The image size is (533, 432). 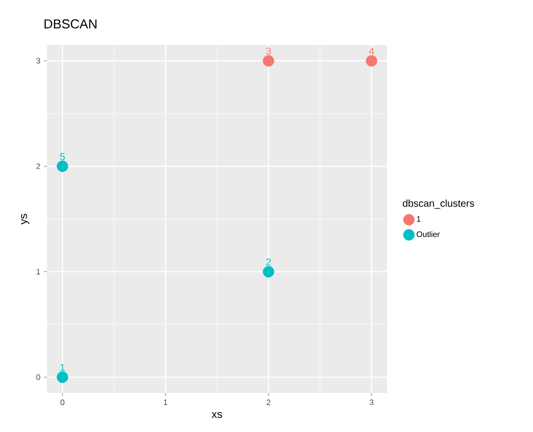 I want to click on annotation: 5, so click(x=62, y=156).